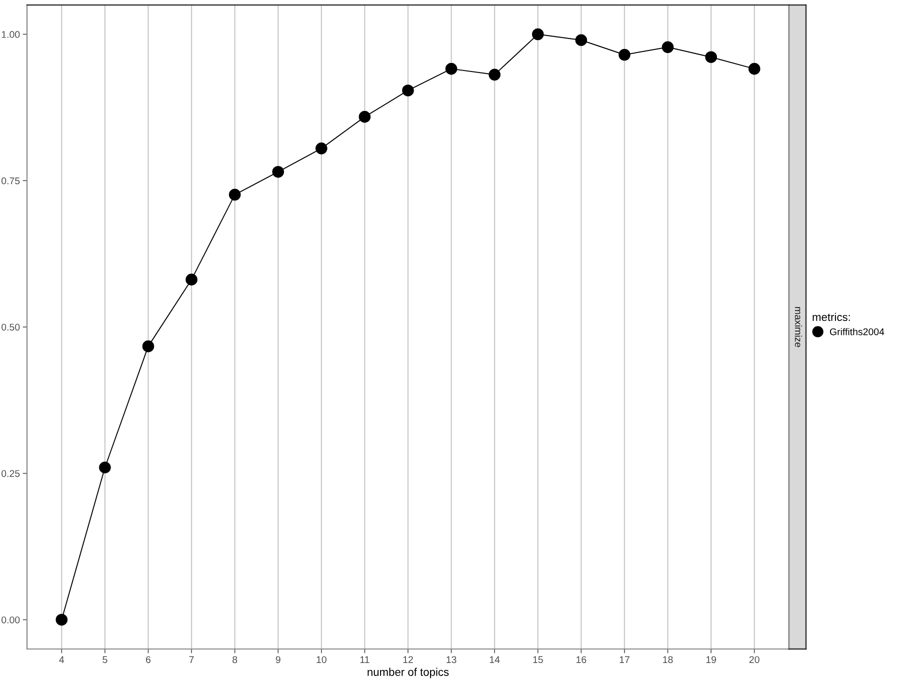 This screenshot has width=908, height=681. I want to click on y-tick-label: 0.75, so click(11, 180).